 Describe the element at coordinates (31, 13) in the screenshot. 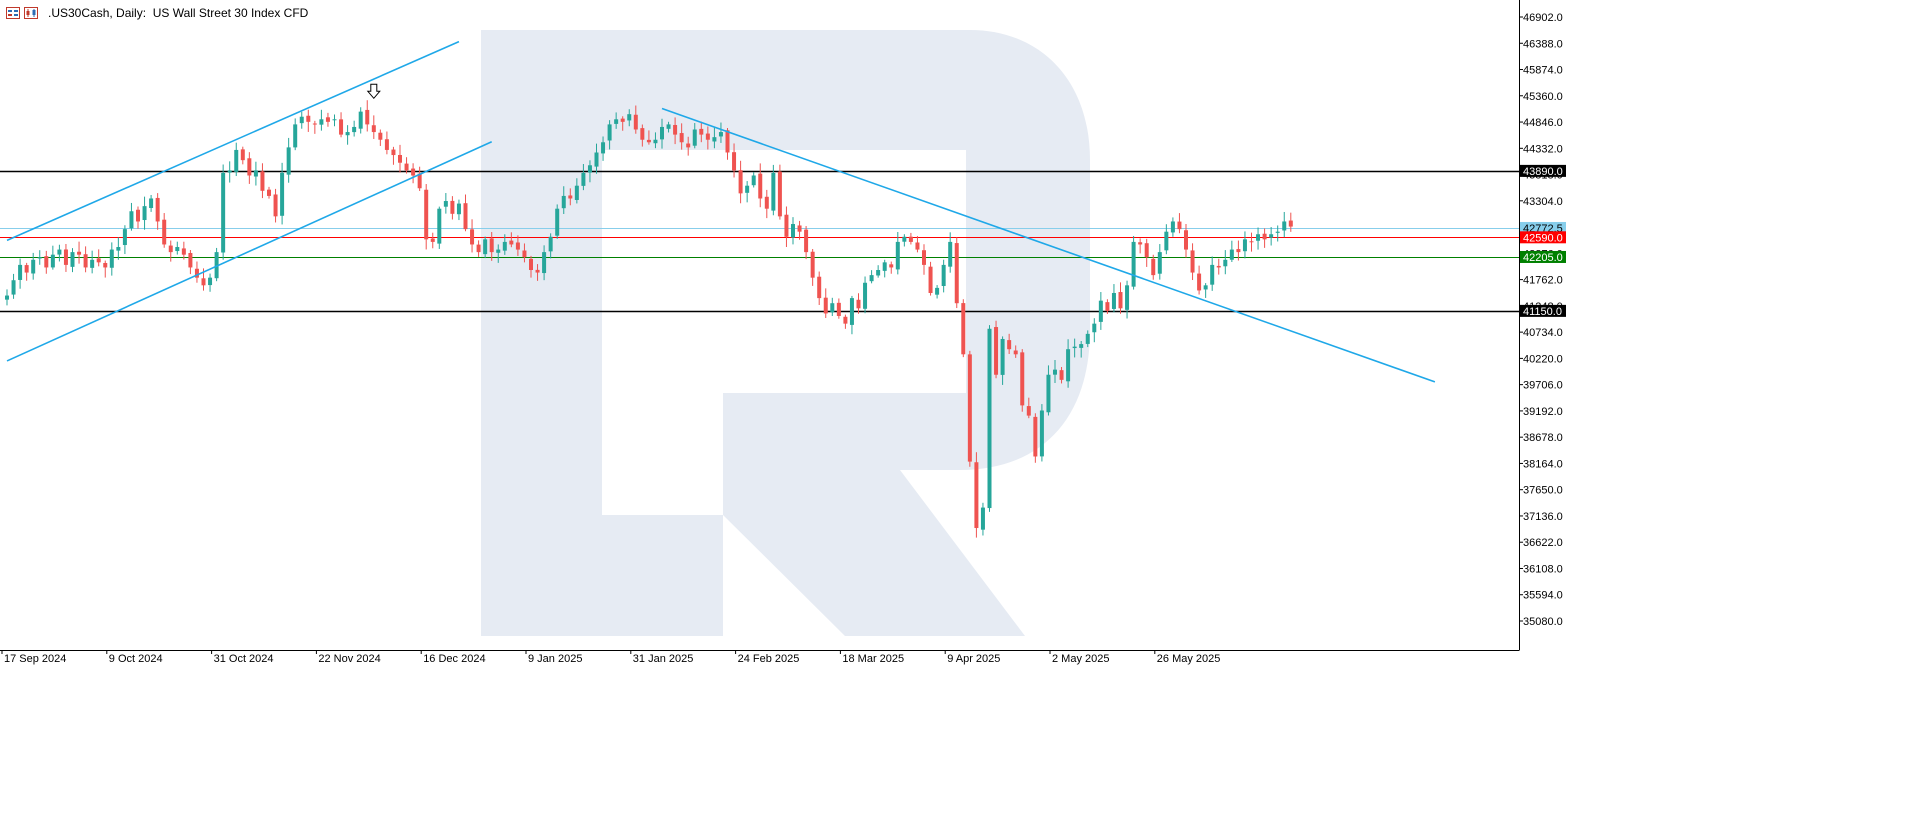

I see `chart-type-icon` at that location.